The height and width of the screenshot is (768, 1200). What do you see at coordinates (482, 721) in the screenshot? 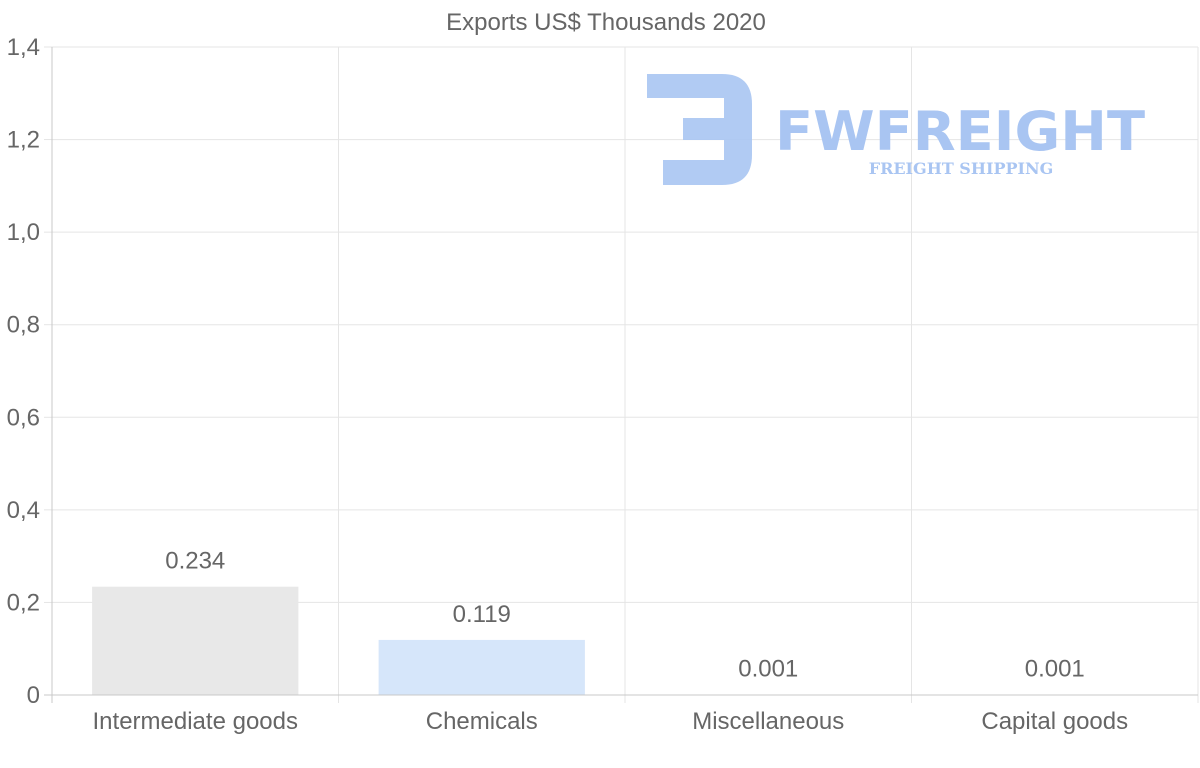
I see `x-tick-label: Chemicals` at bounding box center [482, 721].